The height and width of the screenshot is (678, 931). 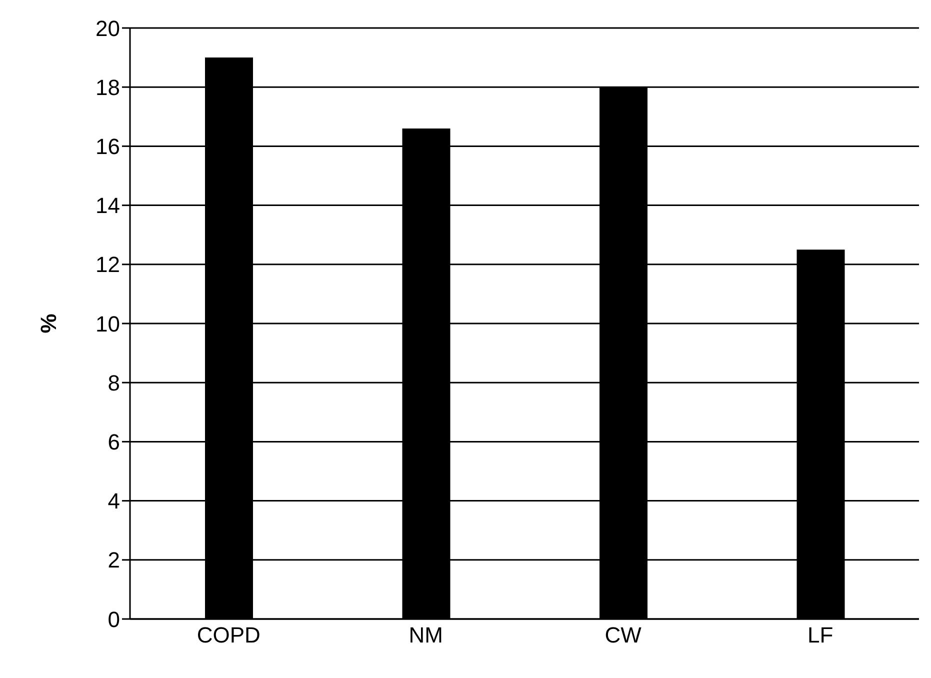 I want to click on x-tick-label: COPD, so click(x=228, y=635).